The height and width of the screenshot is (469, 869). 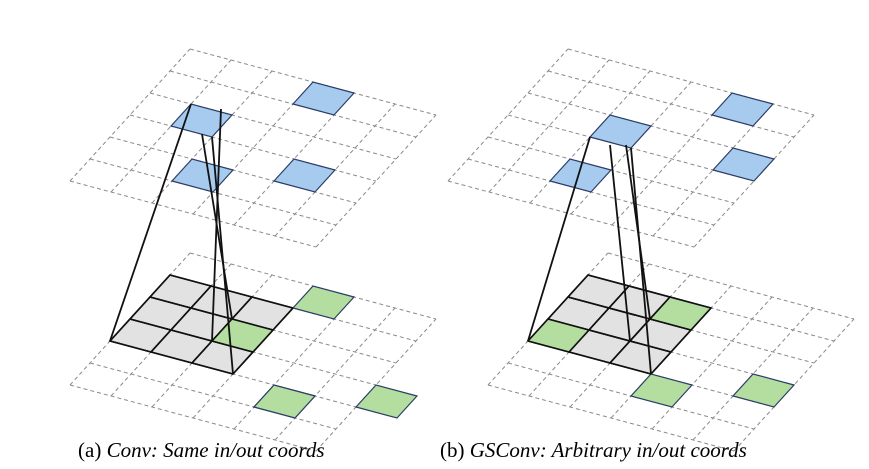 I want to click on caption-a: (a) Conv: Same in/out coords, so click(x=201, y=450).